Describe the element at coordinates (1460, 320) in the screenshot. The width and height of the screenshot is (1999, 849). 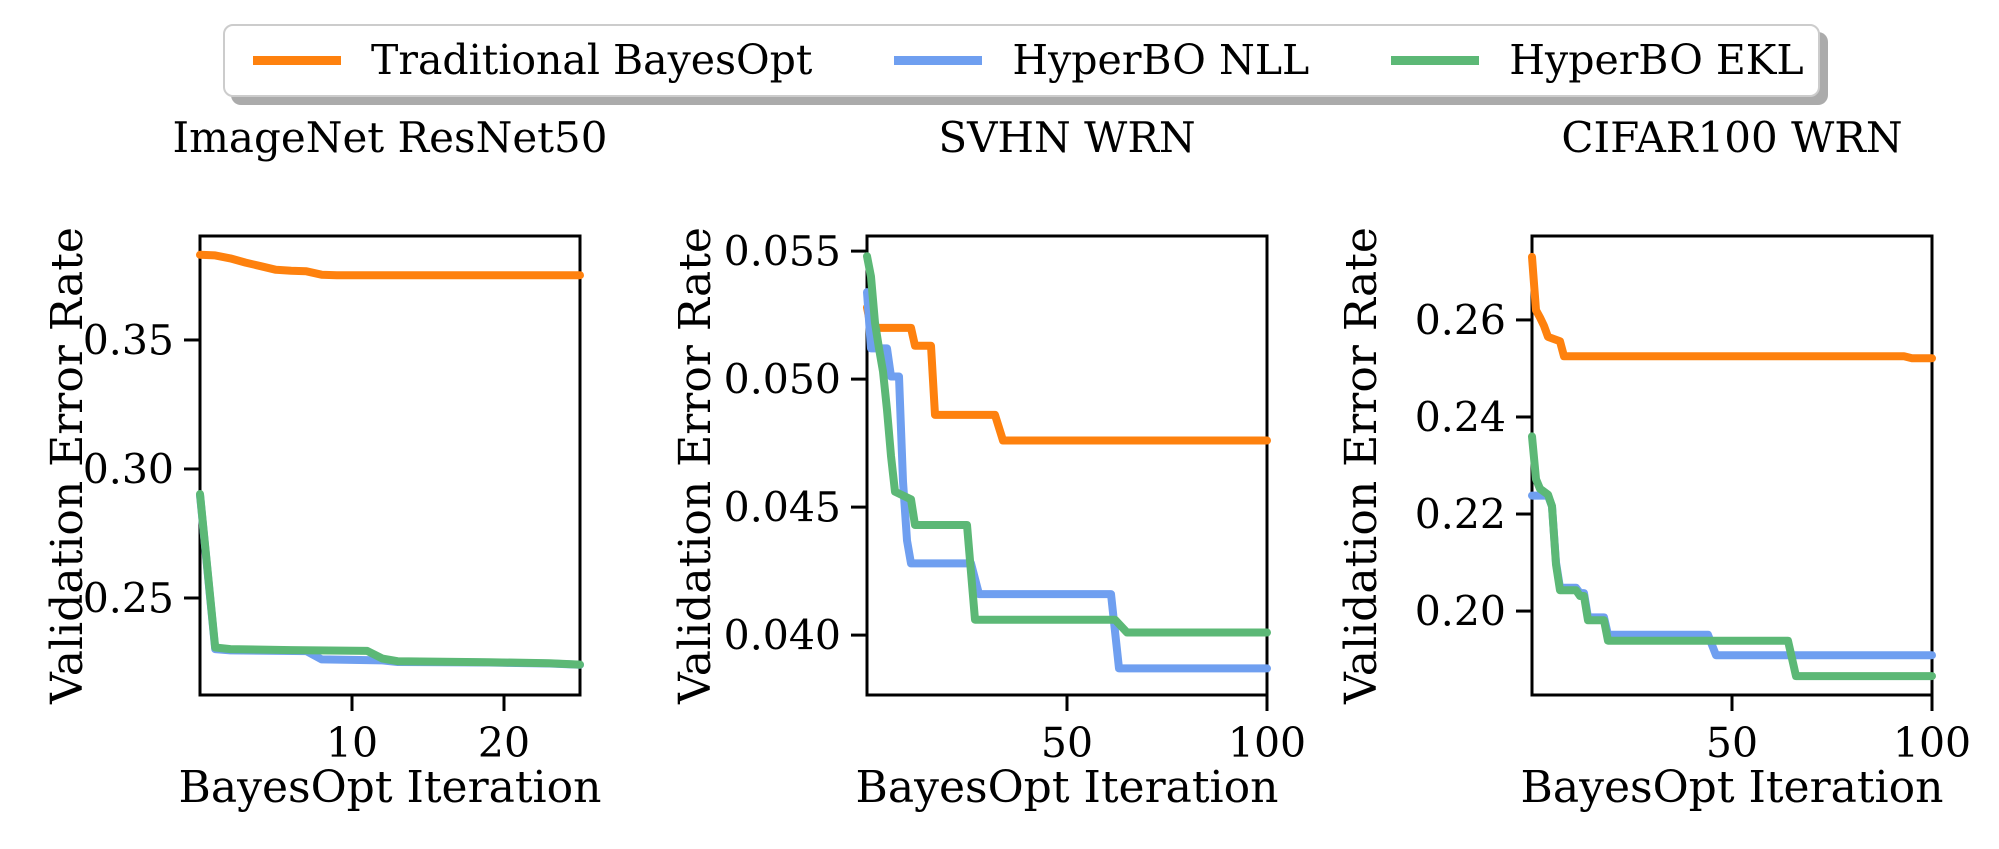
I see `y-tick-label: 0.26` at that location.